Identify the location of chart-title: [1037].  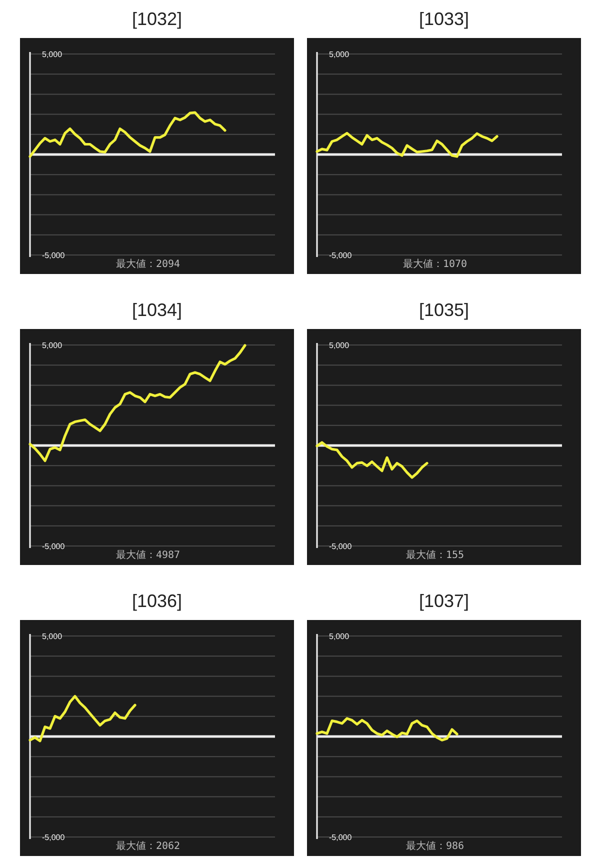
(444, 601).